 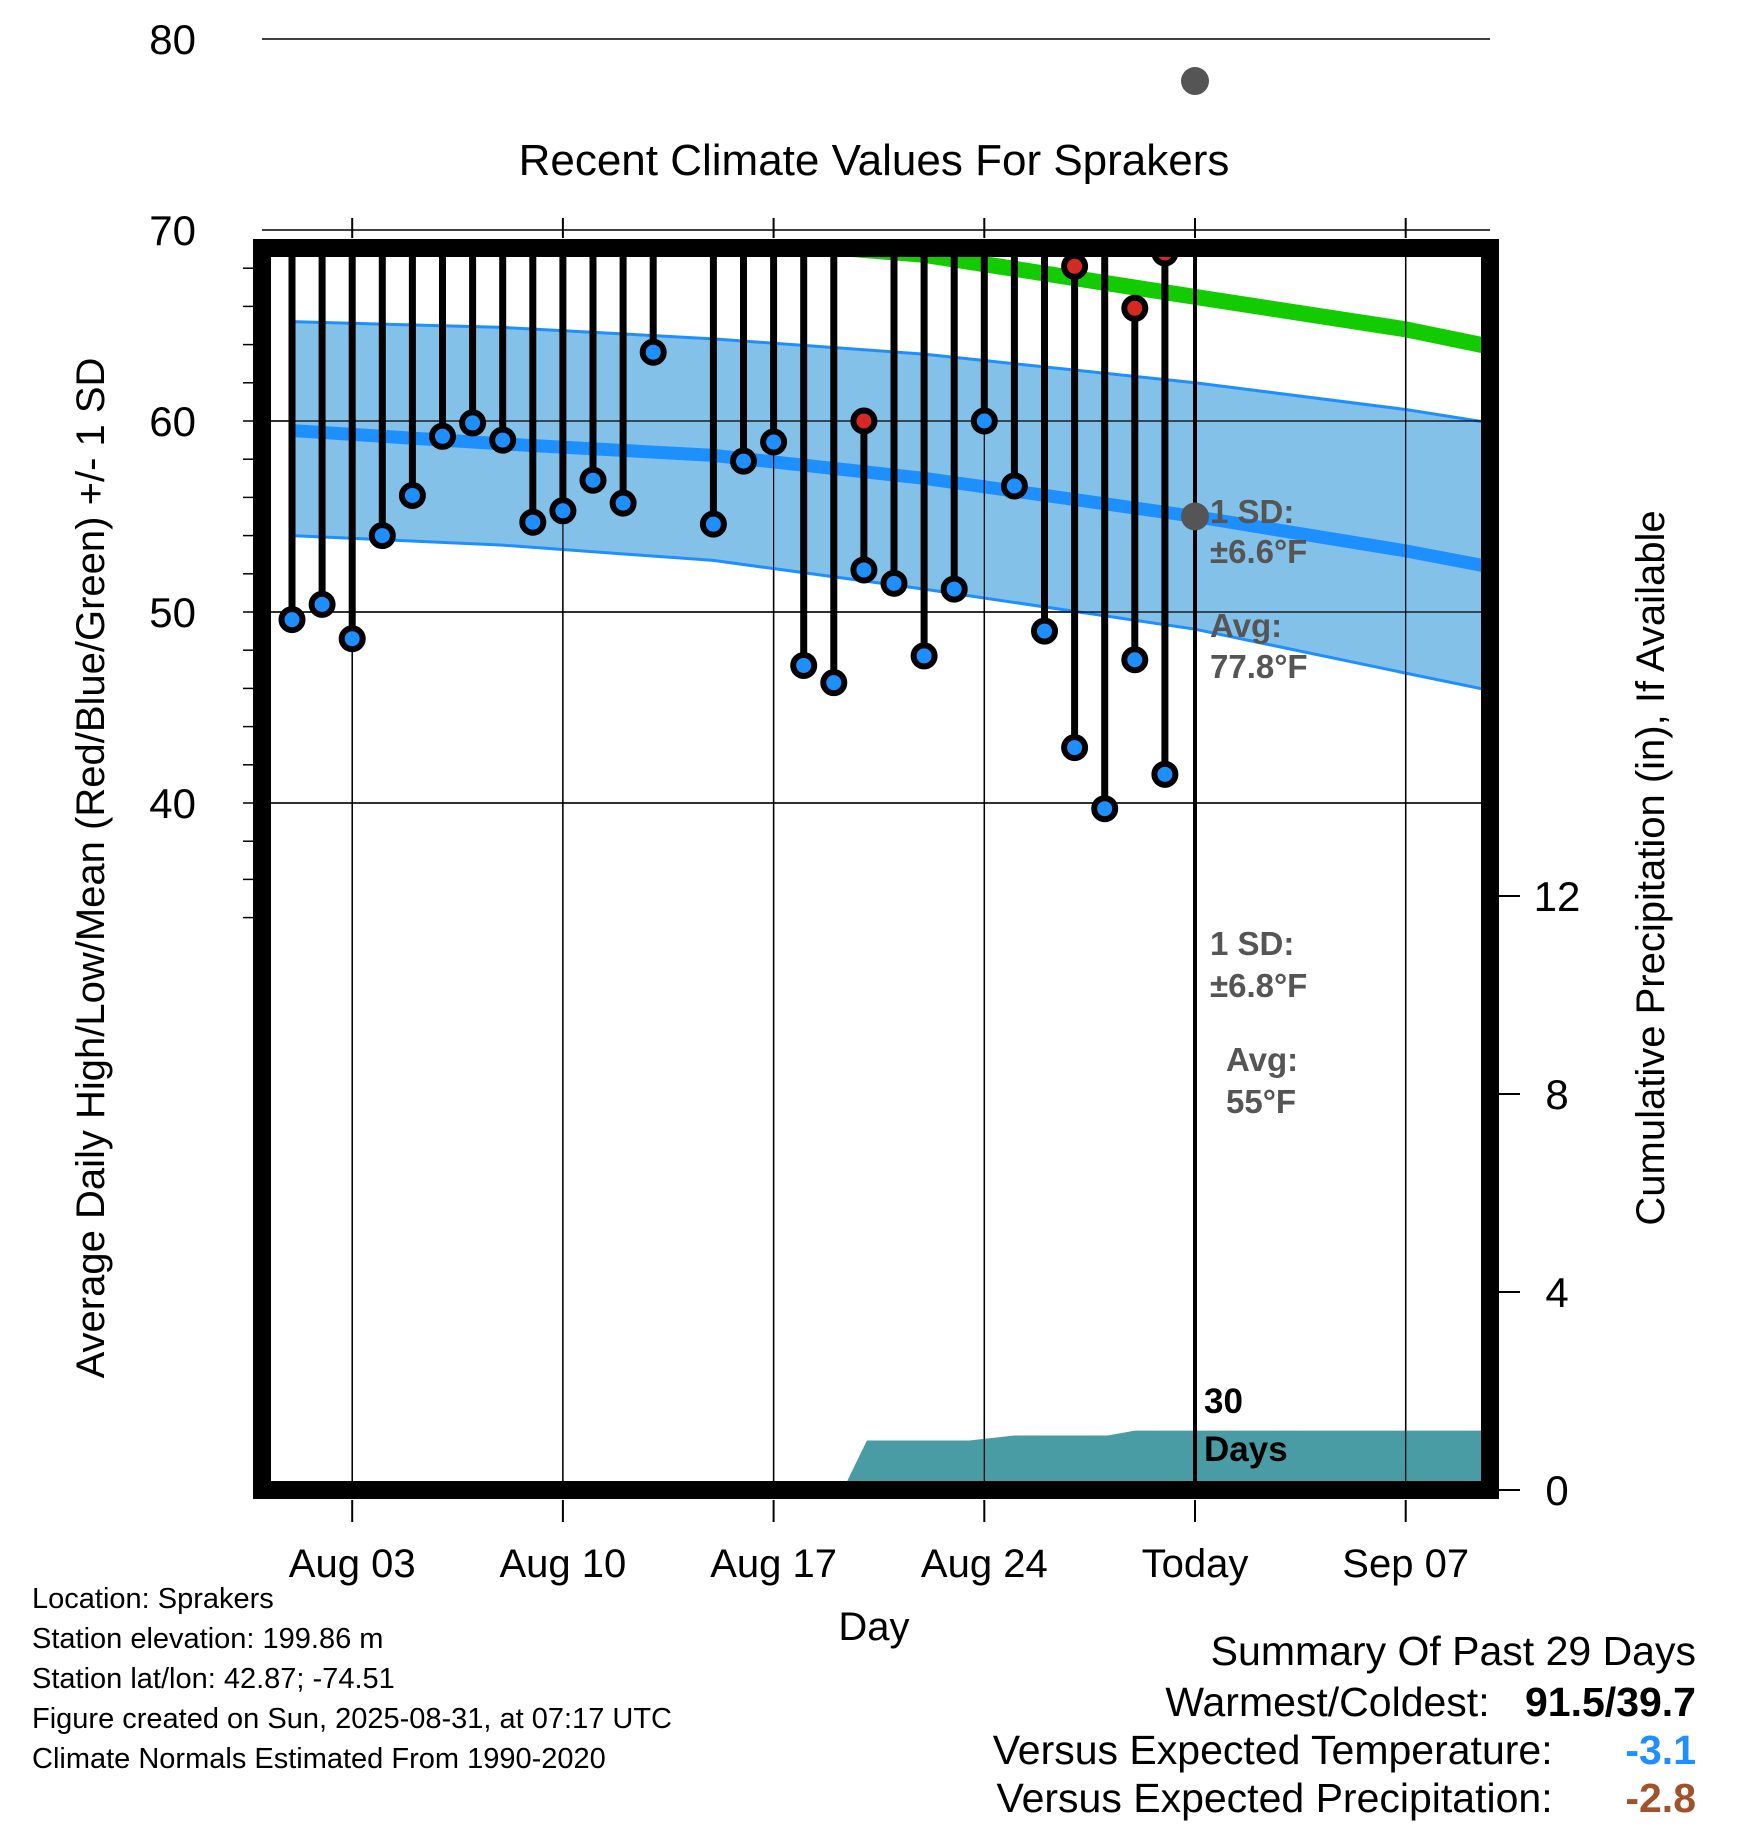 I want to click on warmest-coldest-row: Warmest/Coldest: 91.5/39.7, so click(x=1430, y=1702).